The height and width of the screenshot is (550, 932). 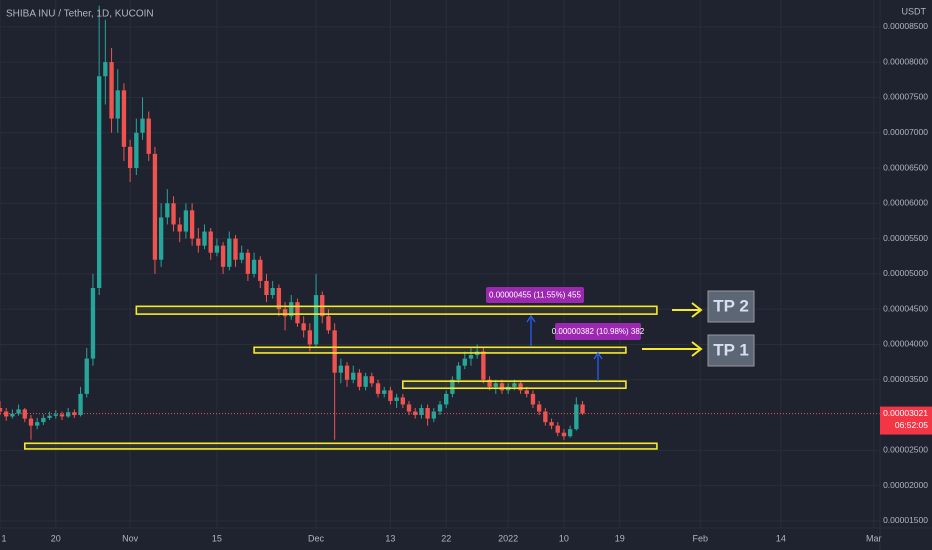 What do you see at coordinates (905, 132) in the screenshot?
I see `y-tick-label: 0.00007000` at bounding box center [905, 132].